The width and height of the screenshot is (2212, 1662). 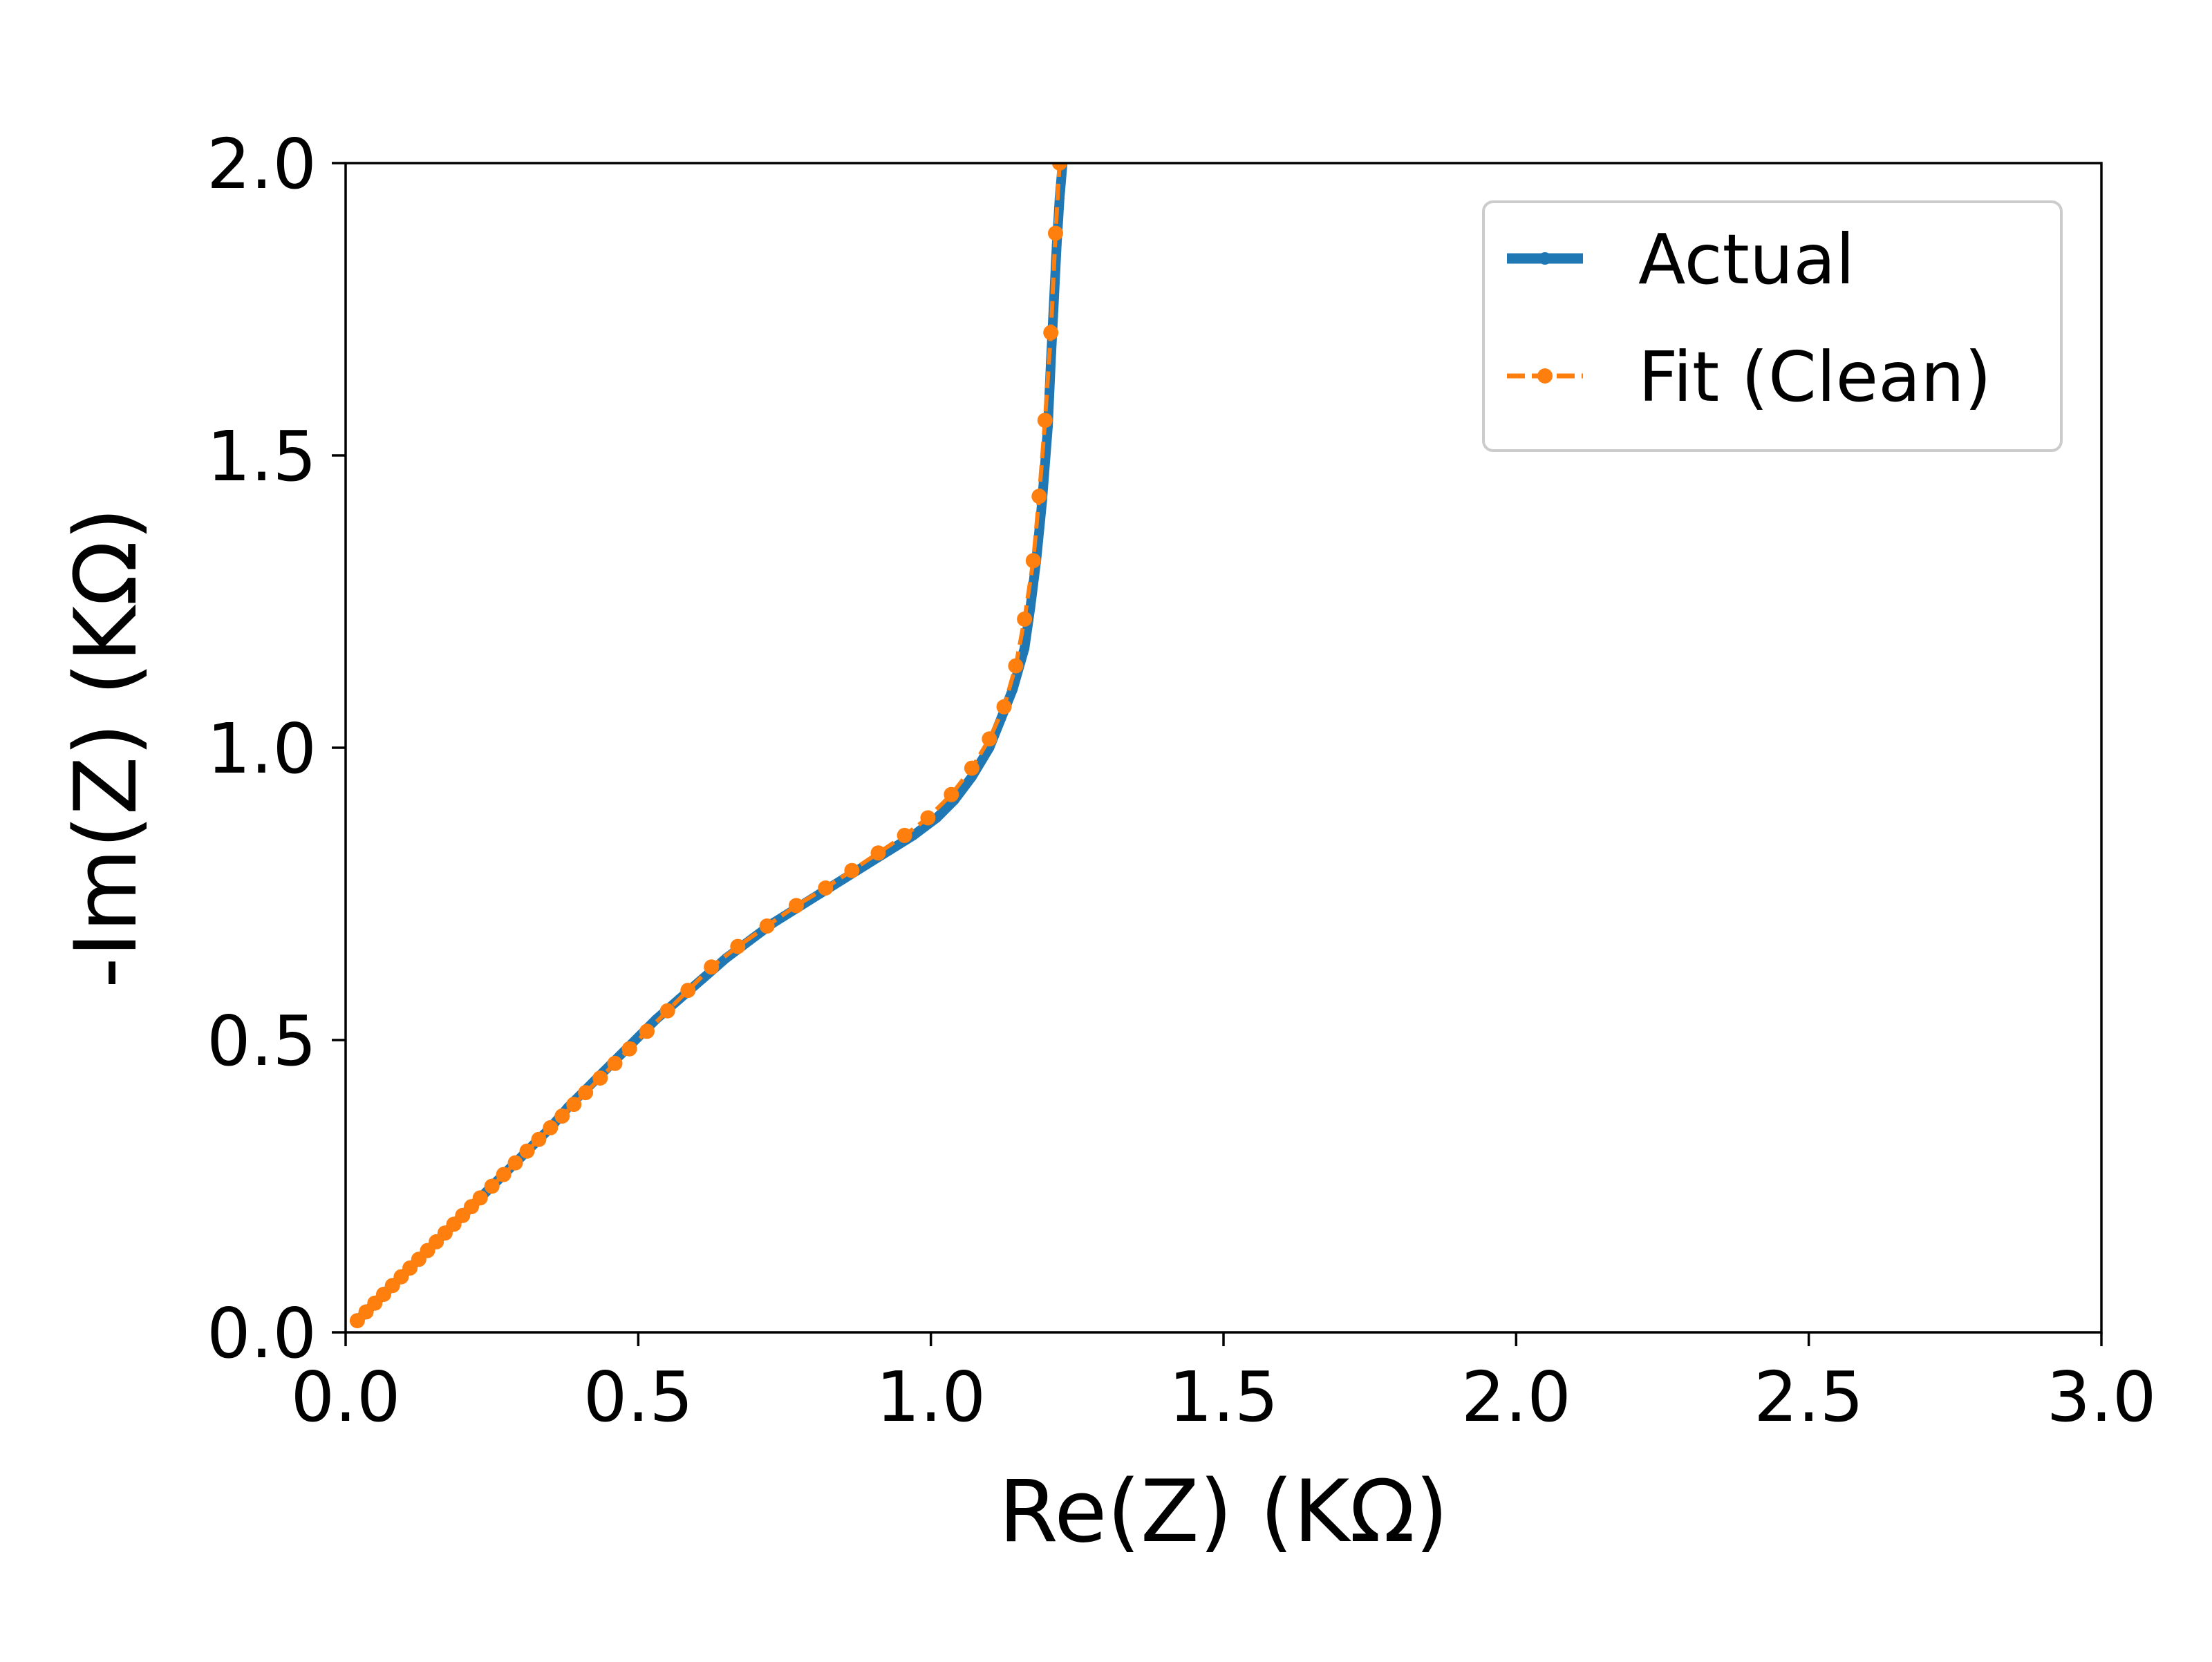 I want to click on data-point-actual, so click(x=1025, y=649).